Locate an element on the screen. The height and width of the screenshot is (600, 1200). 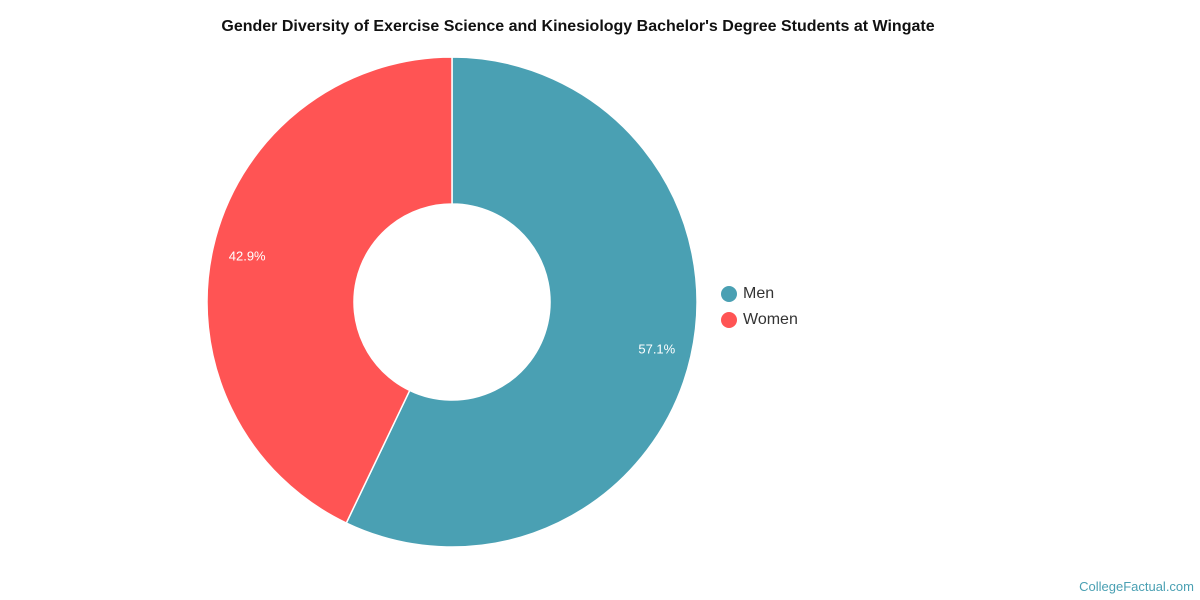
legend-swatch-women is located at coordinates (729, 320).